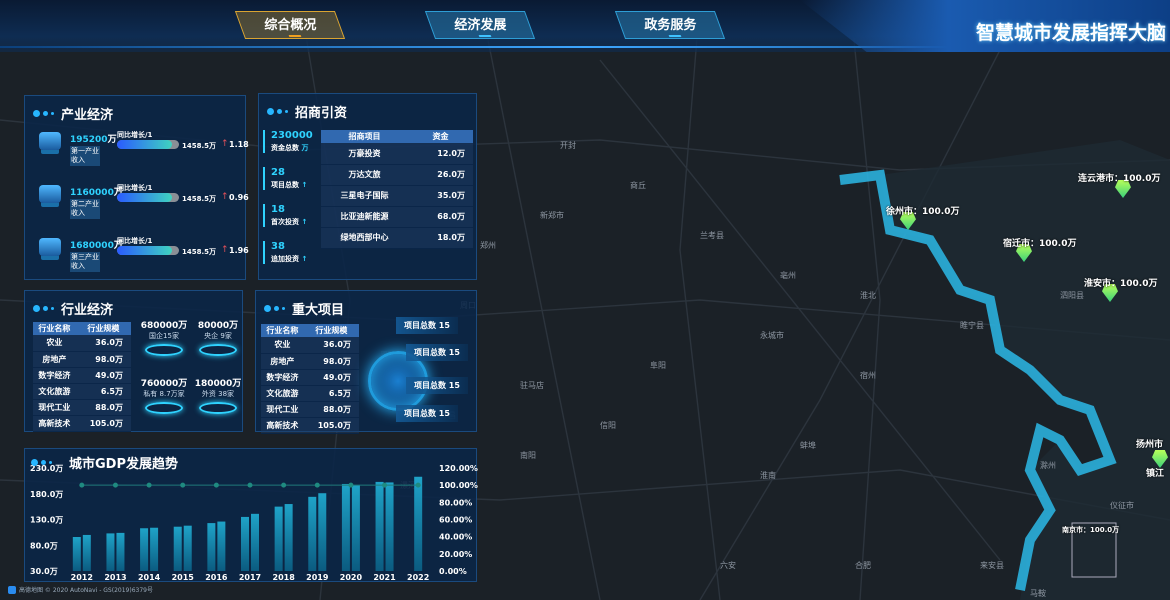  I want to click on table-row: 万达文旅 26.0万, so click(397, 175).